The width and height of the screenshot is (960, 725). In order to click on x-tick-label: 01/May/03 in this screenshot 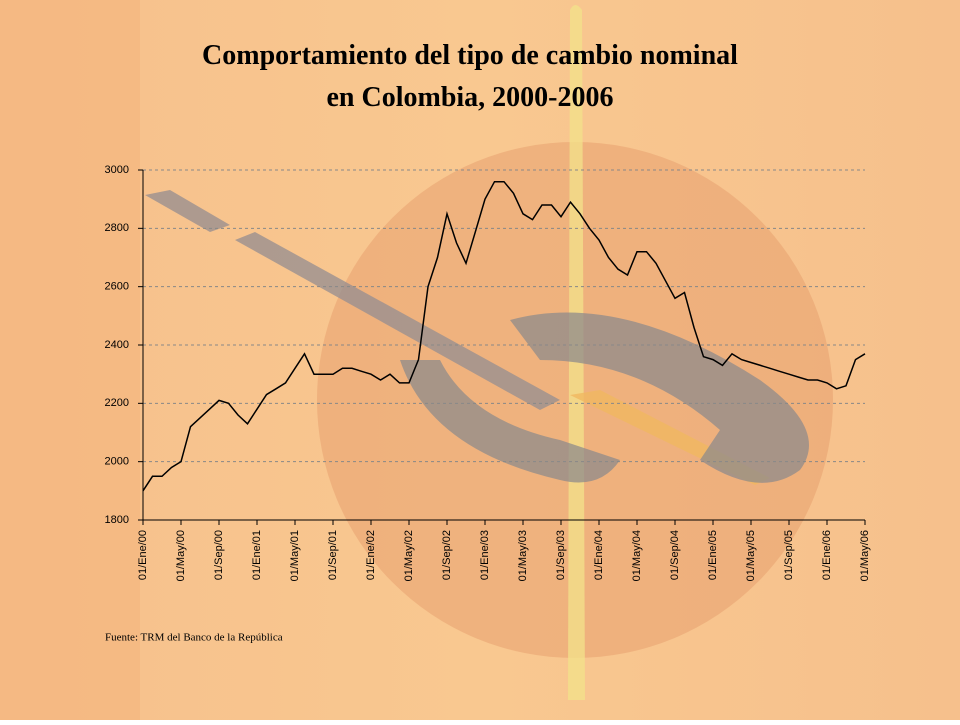, I will do `click(523, 555)`.